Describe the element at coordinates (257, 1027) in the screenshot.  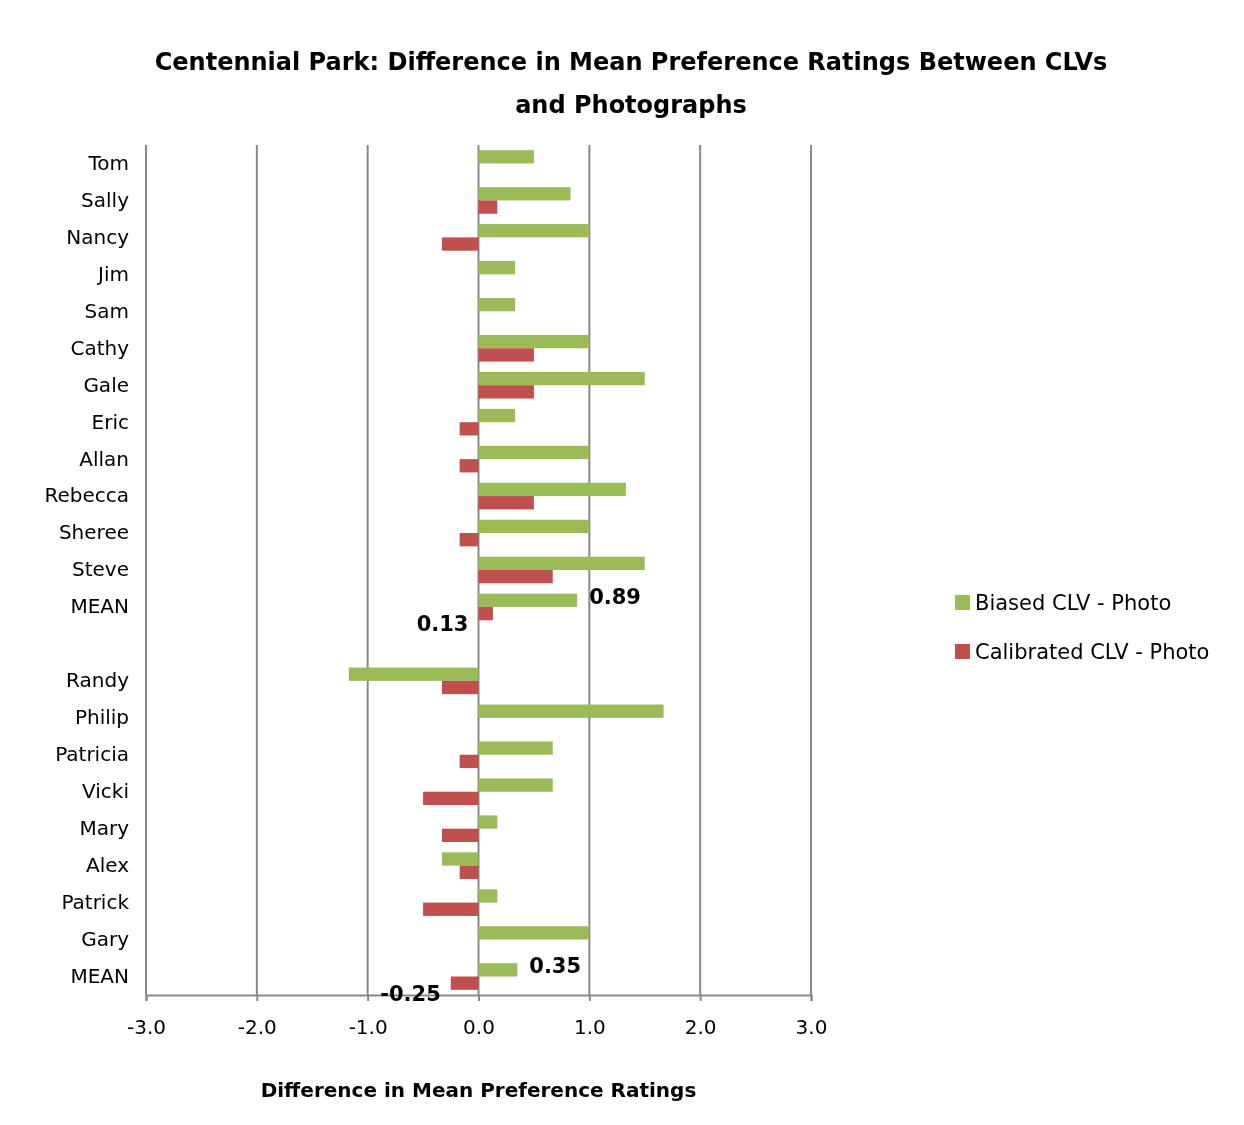
I see `x-tick-label: -2.0` at that location.